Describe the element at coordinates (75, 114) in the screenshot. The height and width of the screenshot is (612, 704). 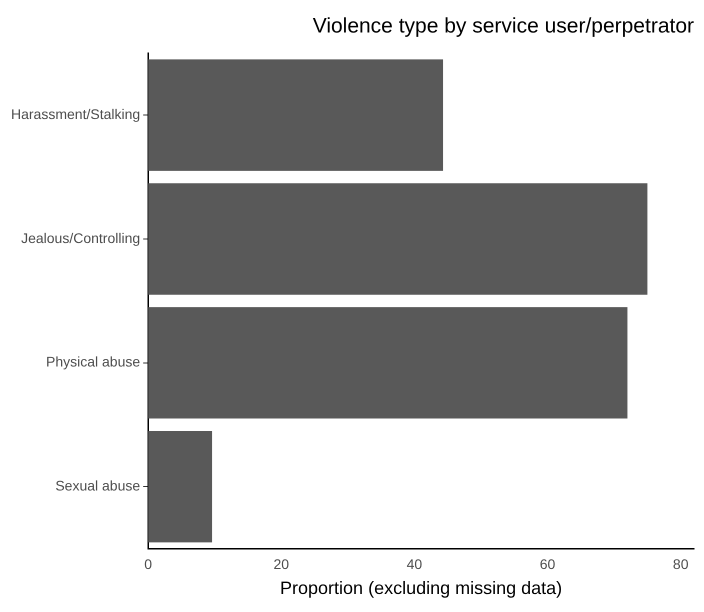
I see `y-tick-label: Harassment/Stalking` at that location.